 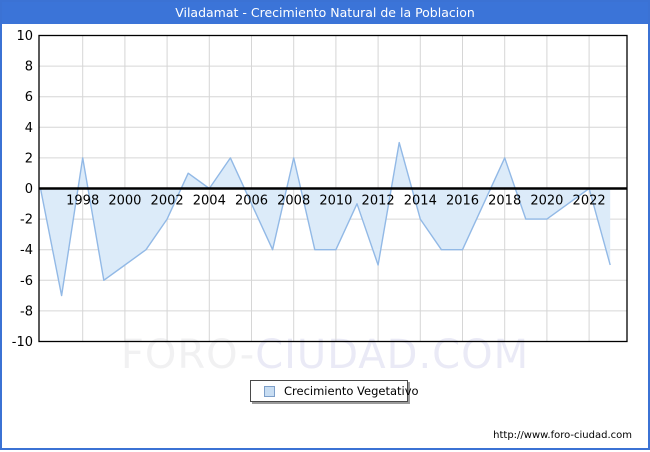 I want to click on y-tick-label: -4, so click(x=26, y=250).